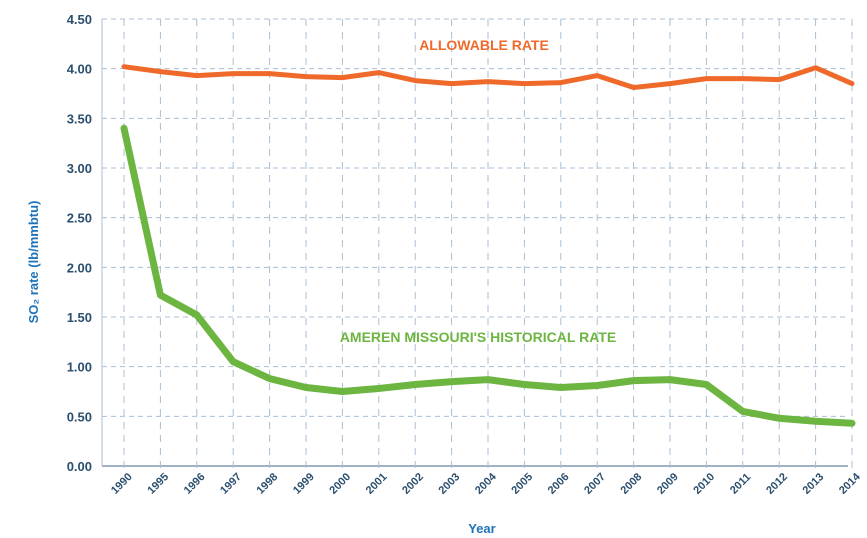 The image size is (867, 538). I want to click on x-tick-label: 2007, so click(595, 484).